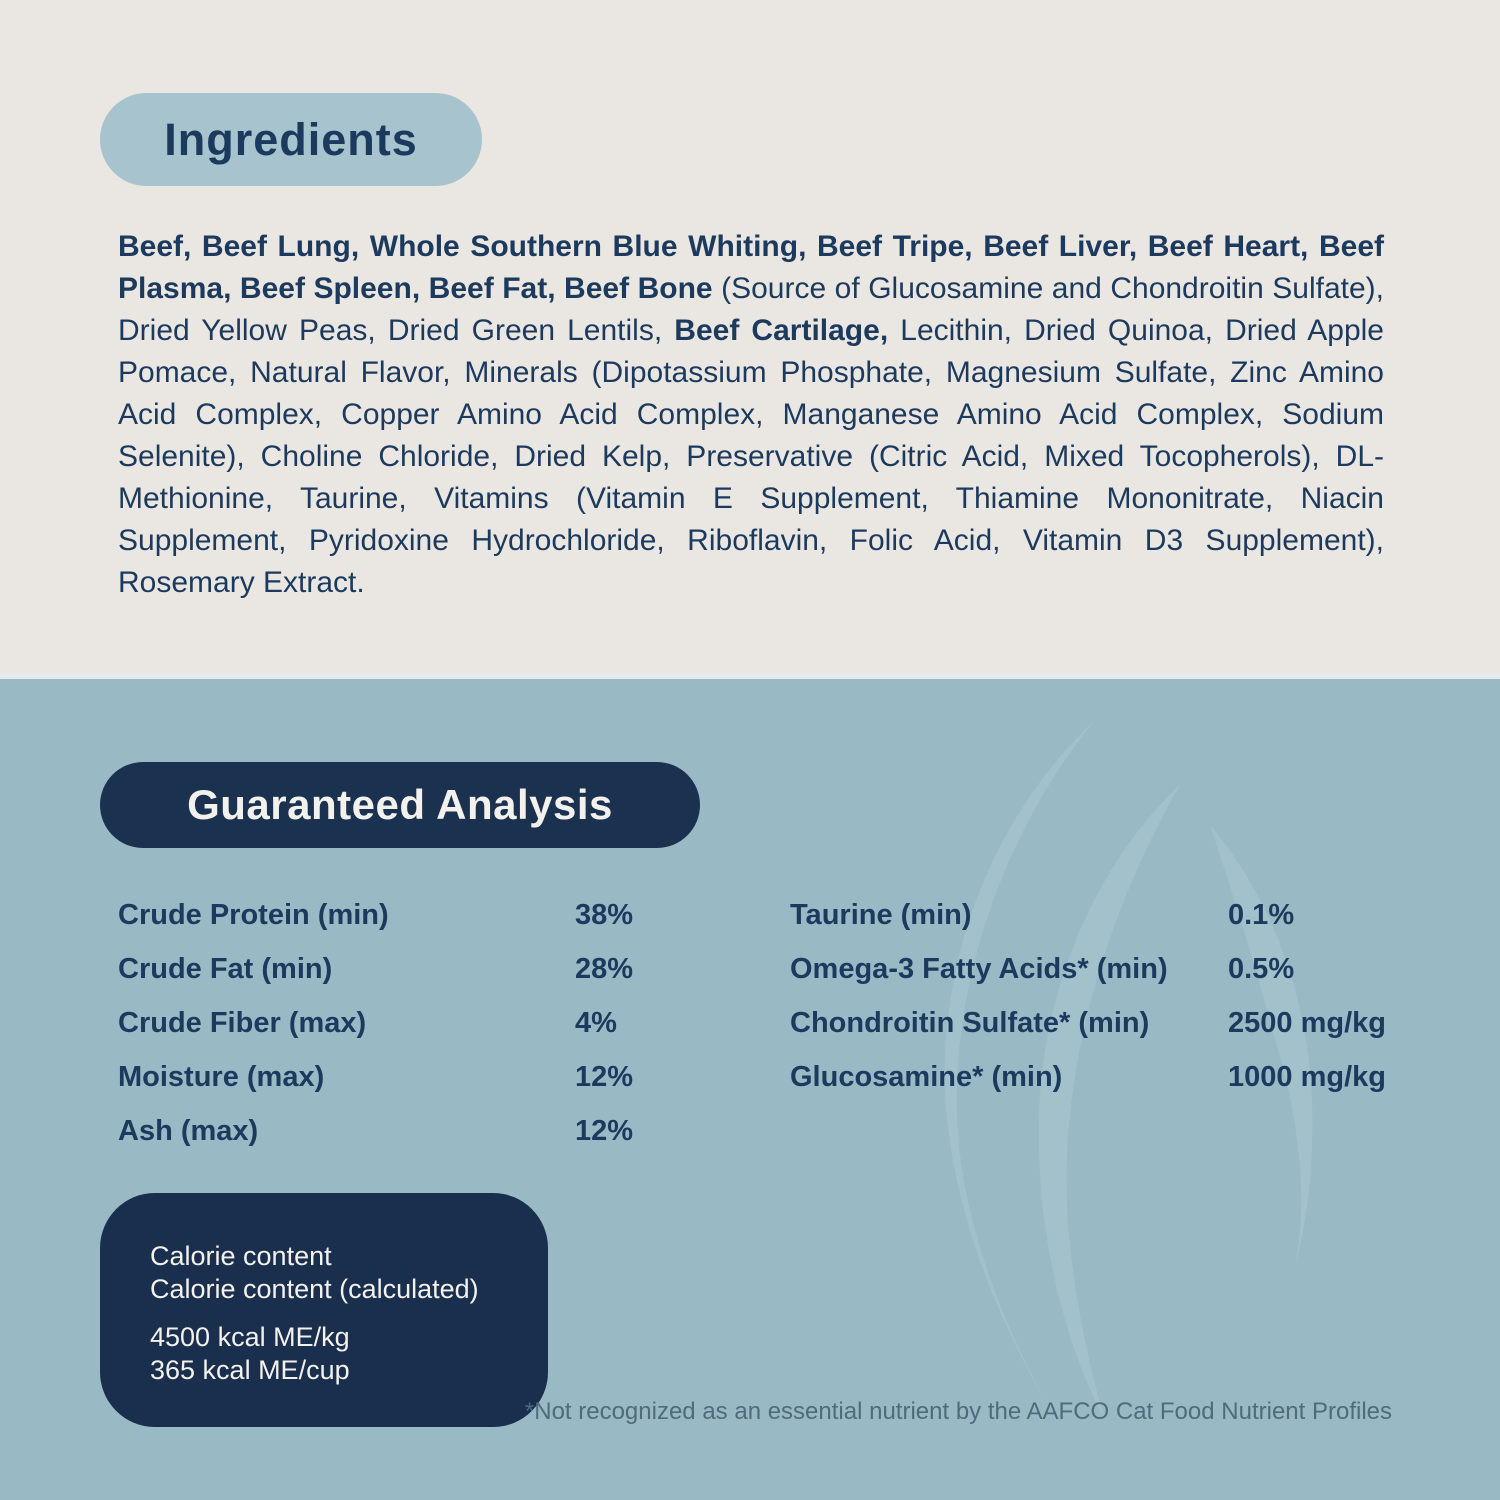 Image resolution: width=1500 pixels, height=1500 pixels. What do you see at coordinates (1261, 968) in the screenshot?
I see `analysis-value: 0.5%` at bounding box center [1261, 968].